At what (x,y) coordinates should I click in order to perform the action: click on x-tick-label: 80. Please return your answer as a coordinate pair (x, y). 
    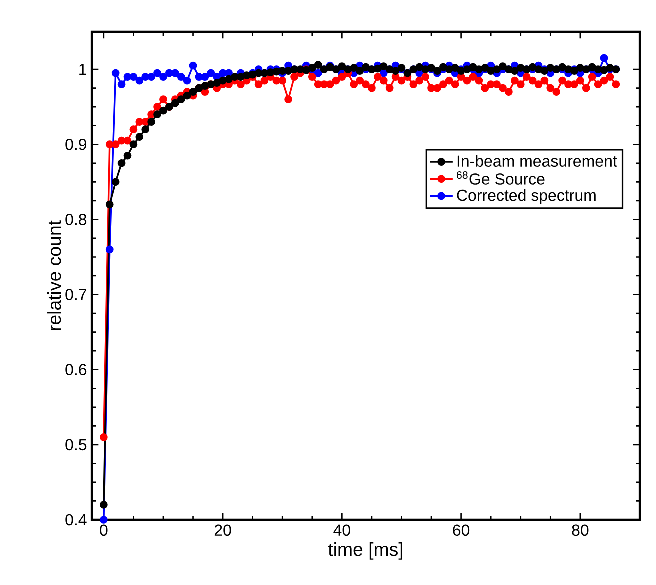
    Looking at the image, I should click on (580, 530).